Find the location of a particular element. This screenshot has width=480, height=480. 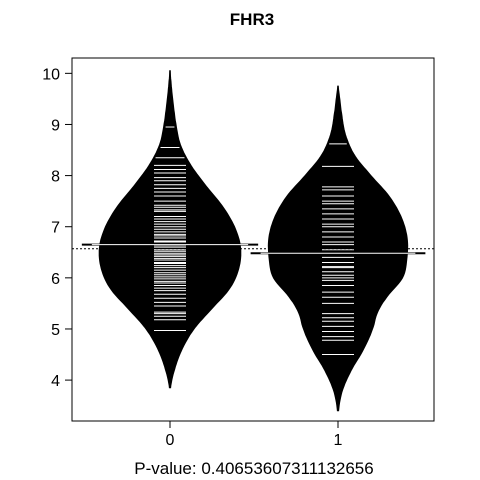

y-tick-label: 10 is located at coordinates (51, 74).